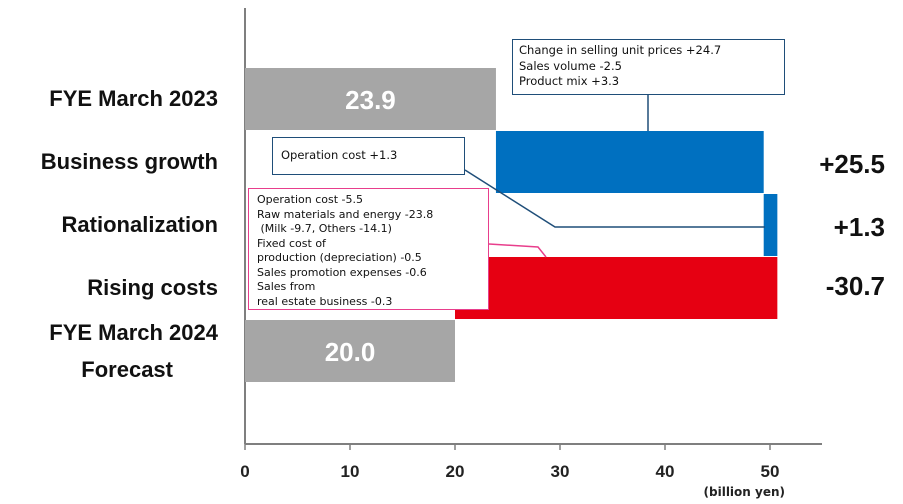 The image size is (903, 504). I want to click on data-label: +1.3, so click(859, 227).